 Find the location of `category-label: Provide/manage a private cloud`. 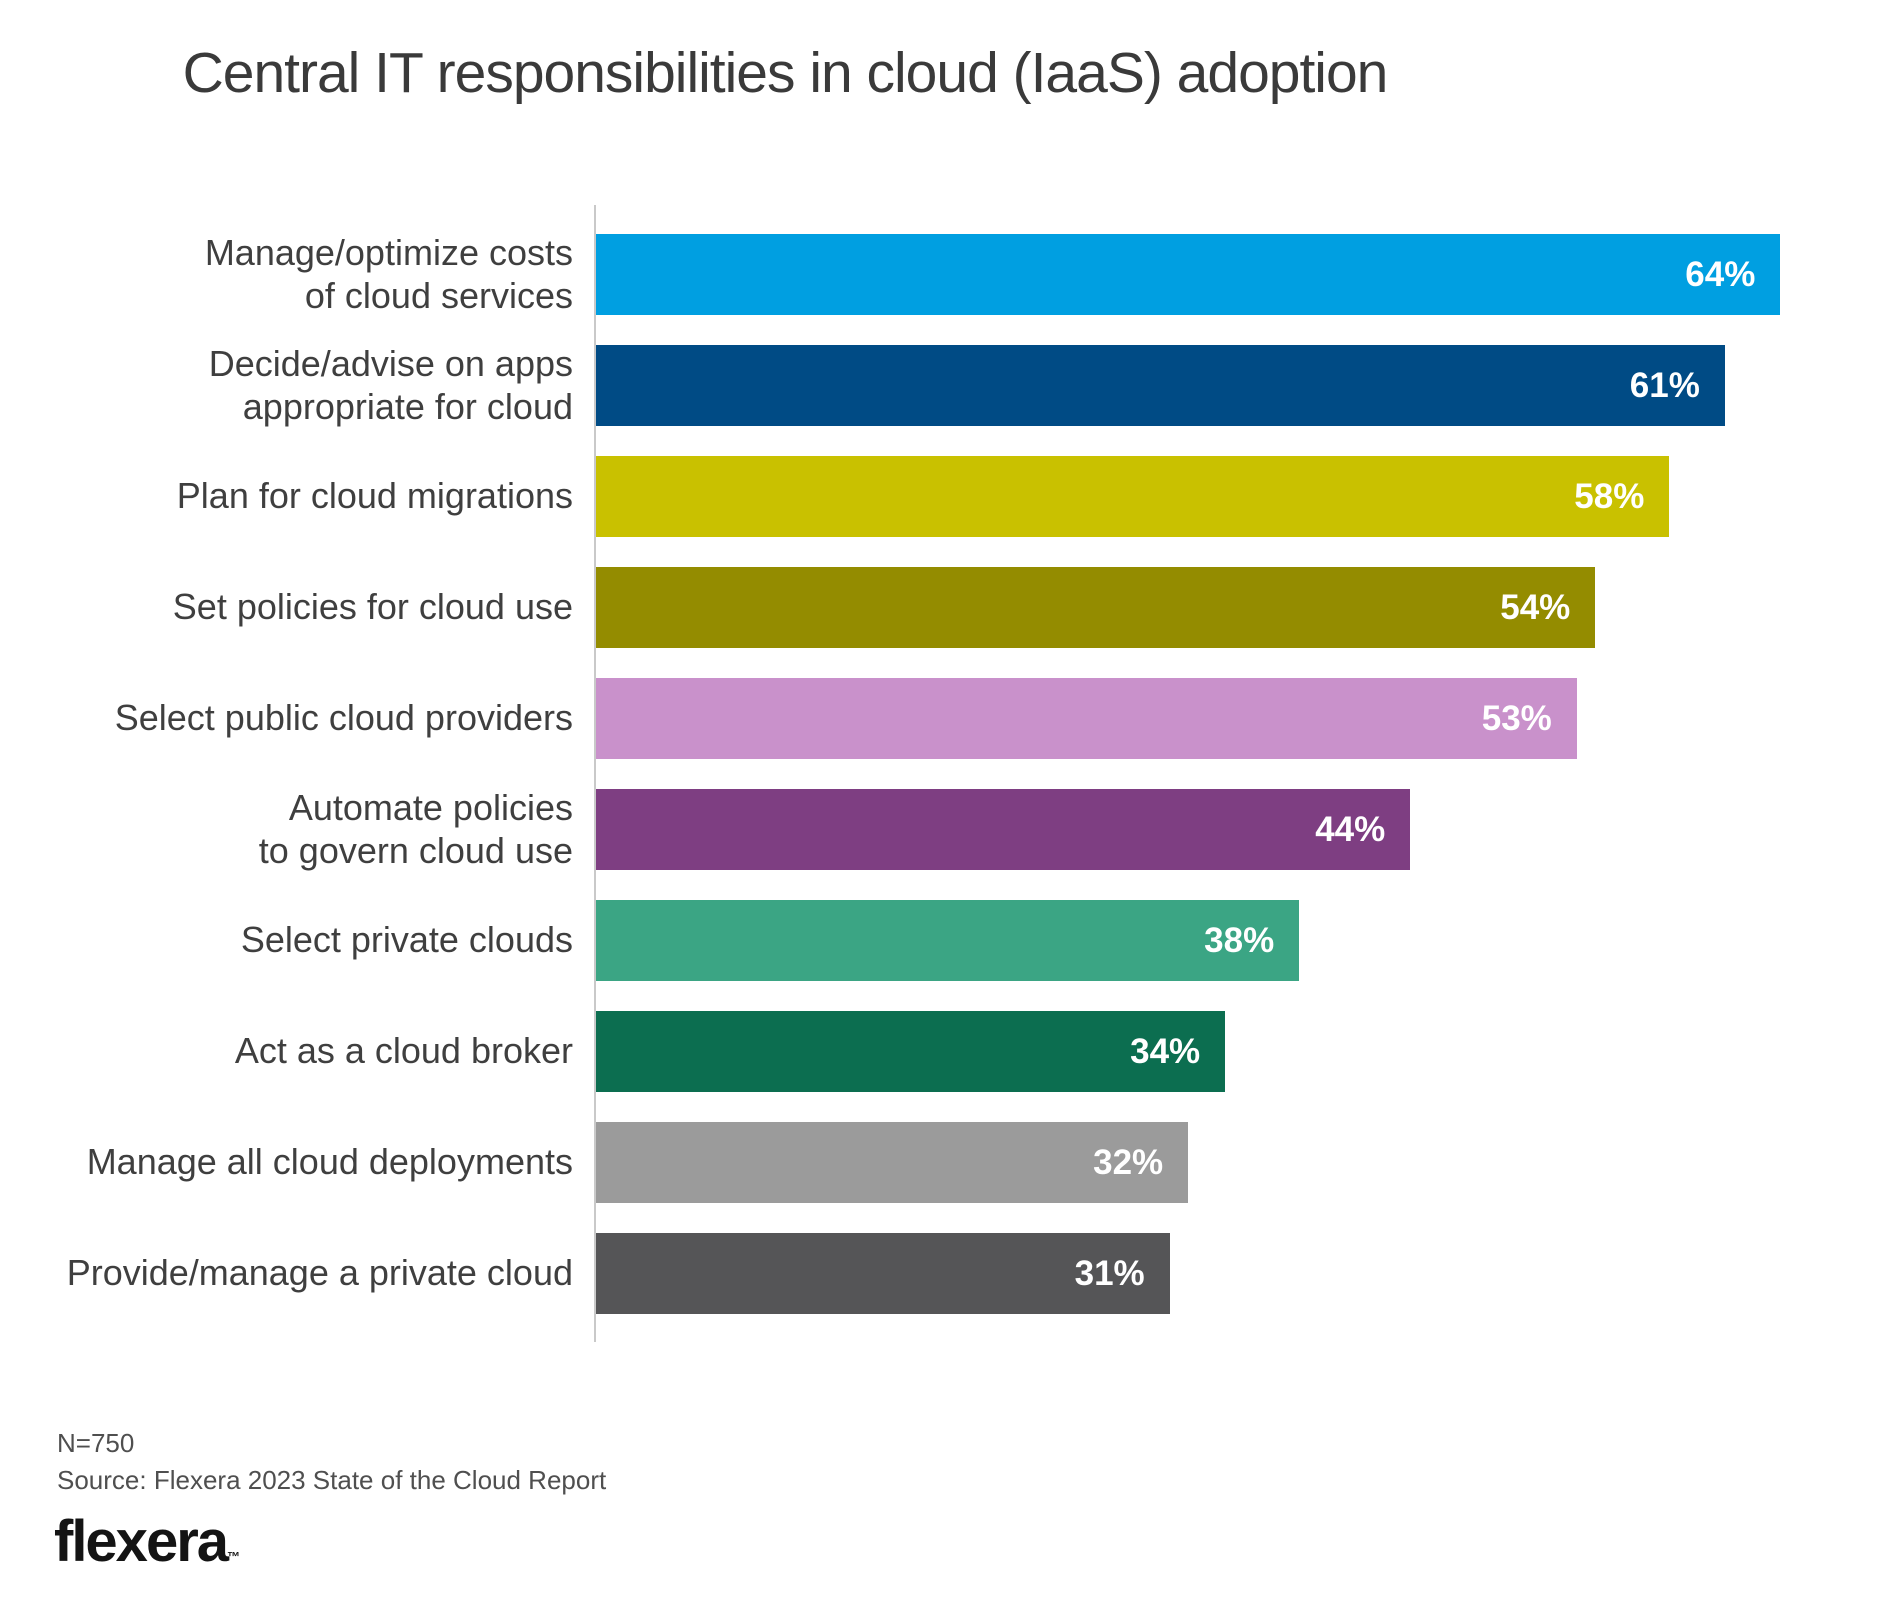

category-label: Provide/manage a private cloud is located at coordinates (319, 1273).